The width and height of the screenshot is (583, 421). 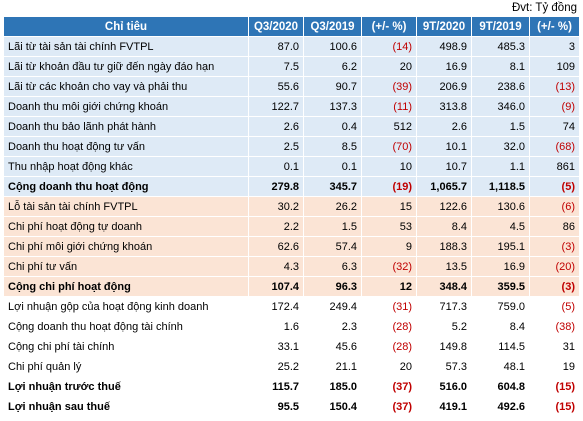 I want to click on cell-9t-2020: 5.2, so click(x=444, y=326).